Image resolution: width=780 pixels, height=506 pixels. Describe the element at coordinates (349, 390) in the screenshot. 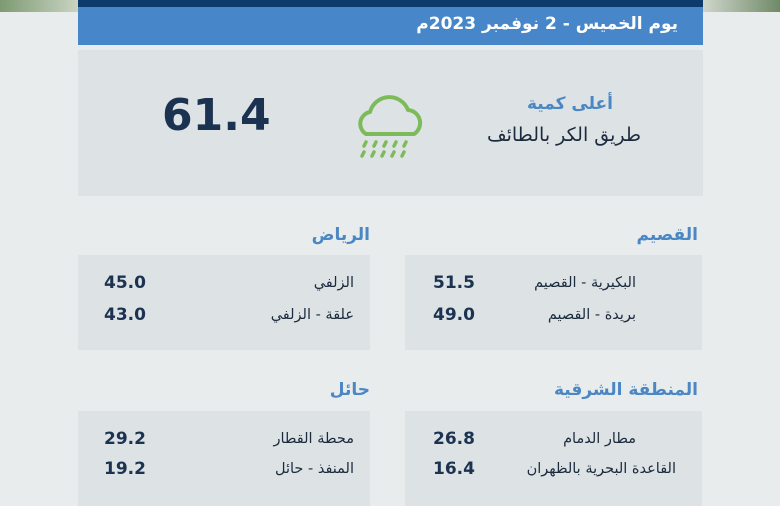

I see `region-title-hail: حائل` at that location.